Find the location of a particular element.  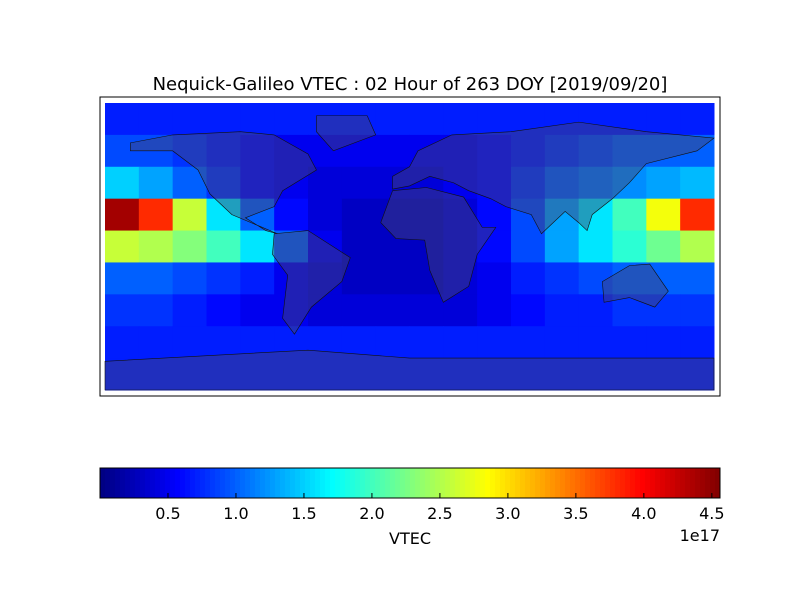

colorbar-frame is located at coordinates (410, 483).